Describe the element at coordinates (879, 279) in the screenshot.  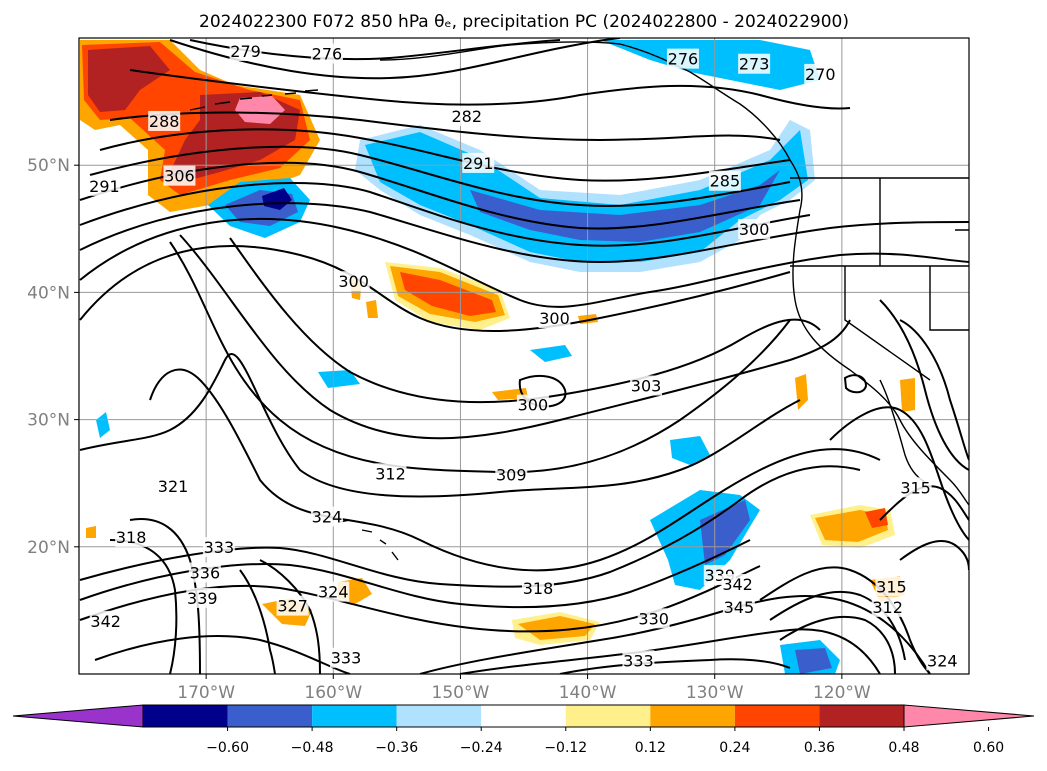
I see `state-borders` at that location.